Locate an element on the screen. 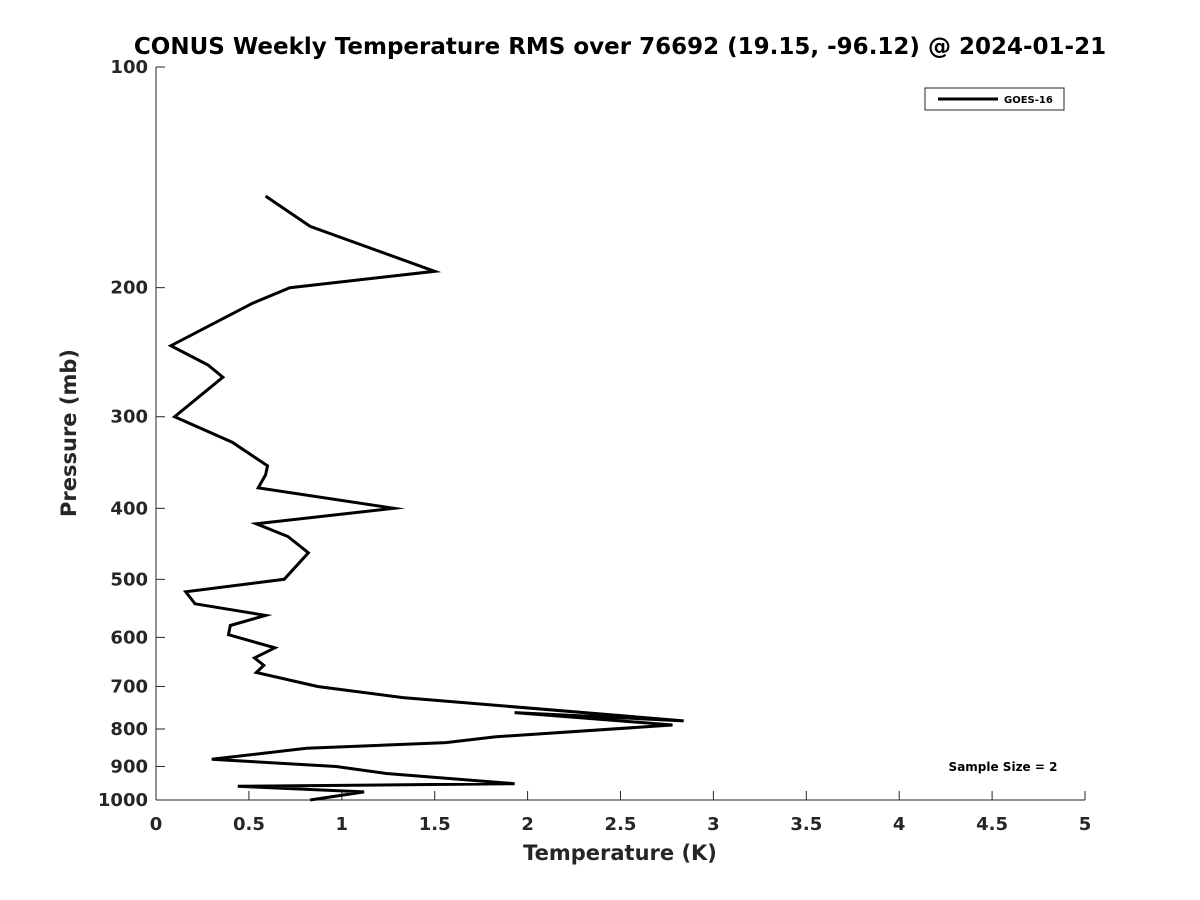  y-tick-label: 800 is located at coordinates (129, 729).